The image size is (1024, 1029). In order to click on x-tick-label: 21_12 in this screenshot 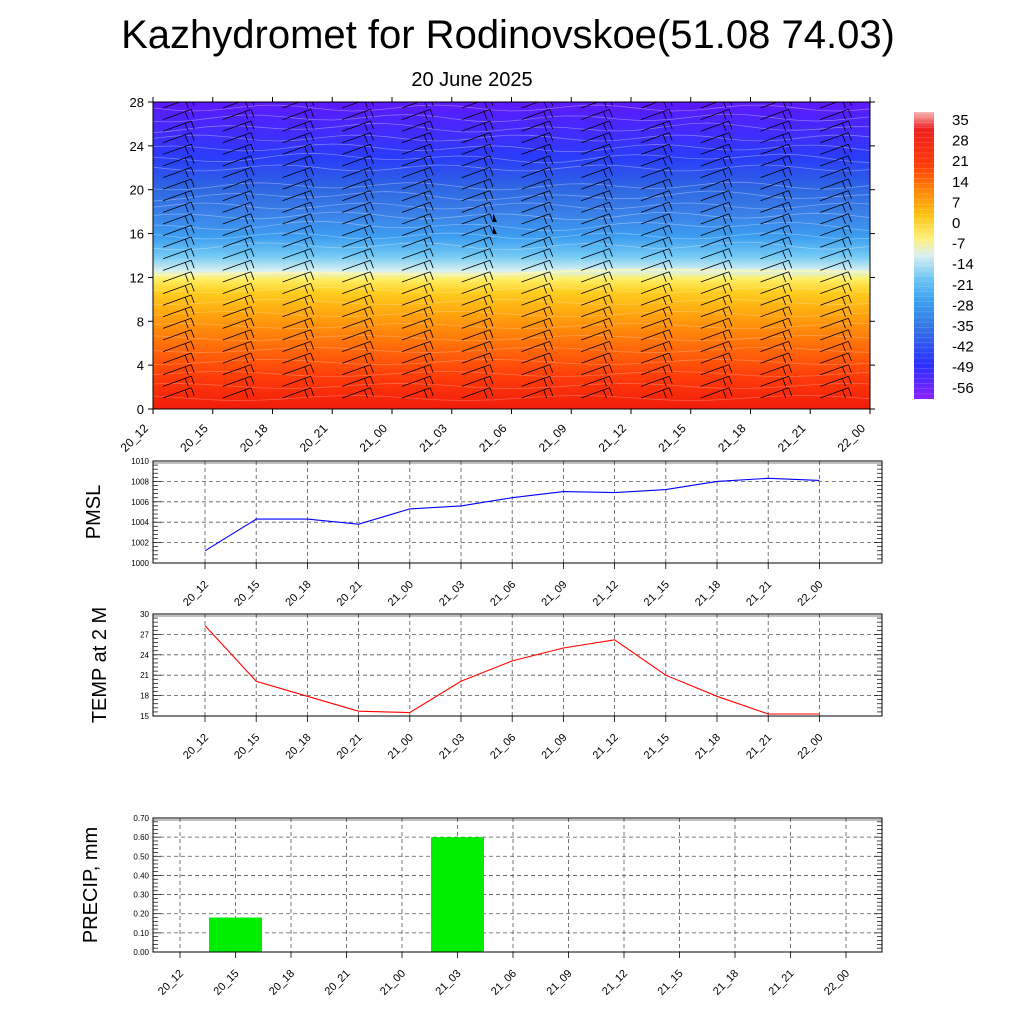, I will do `click(613, 438)`.